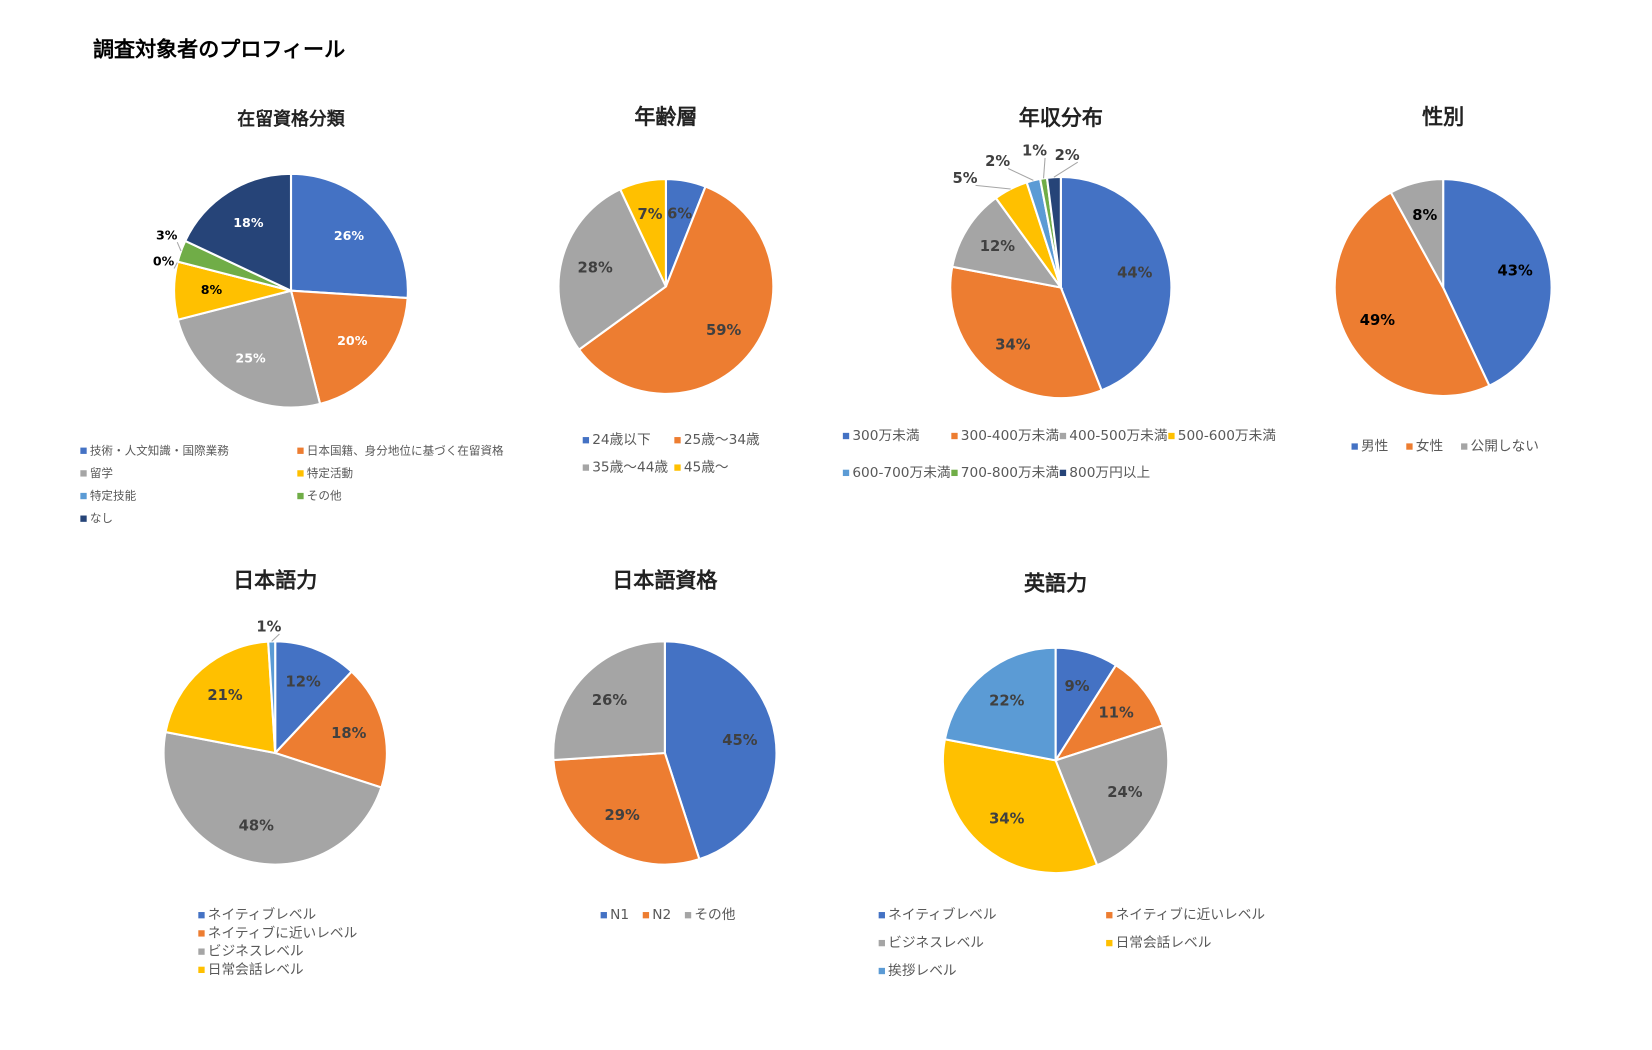 Image resolution: width=1652 pixels, height=1050 pixels. I want to click on value-label: 7%, so click(649, 214).